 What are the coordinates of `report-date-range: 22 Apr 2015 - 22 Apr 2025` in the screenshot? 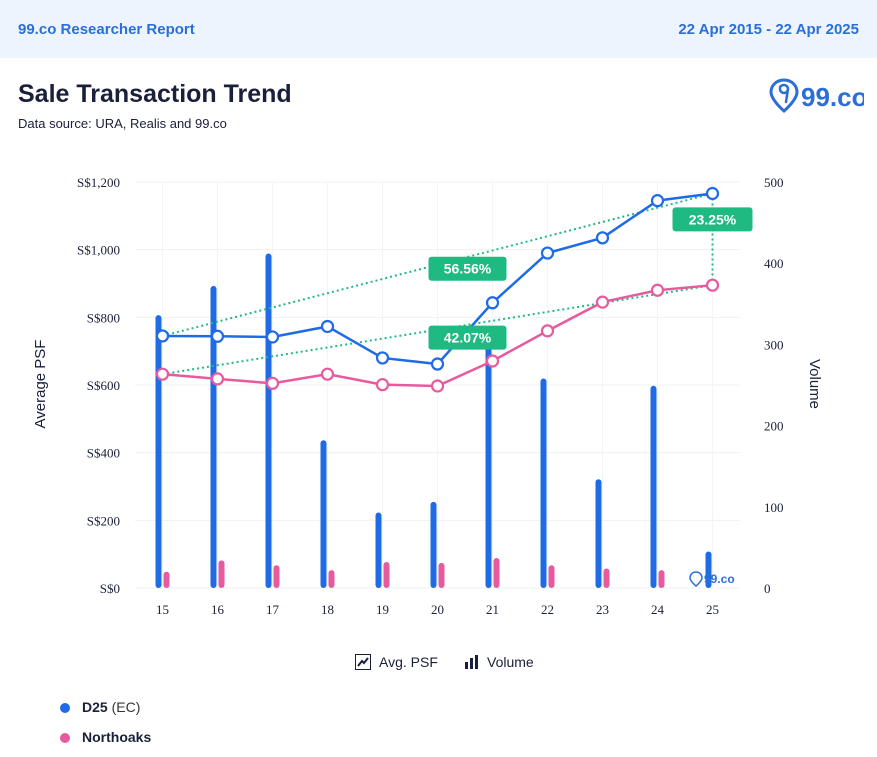 It's located at (768, 29).